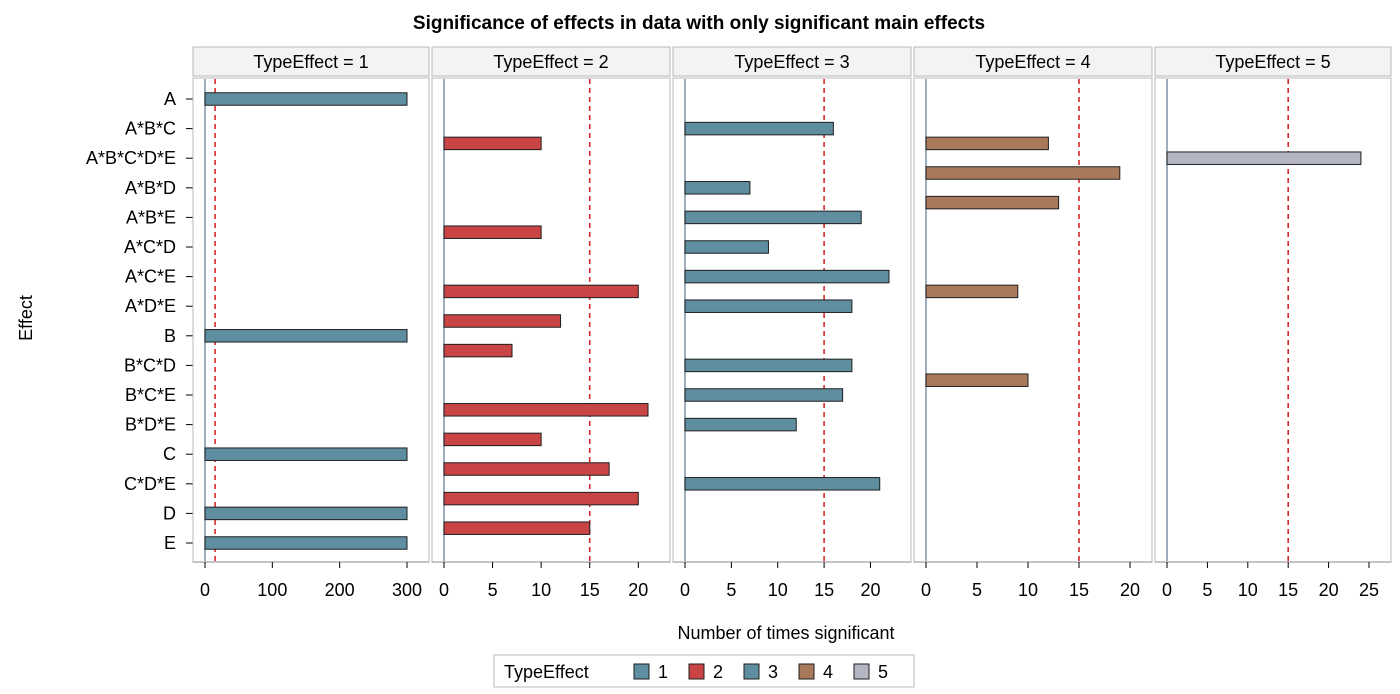  Describe the element at coordinates (792, 323) in the screenshot. I see `panel-3: TypeEffect = 3 0 5 10 15 20` at that location.